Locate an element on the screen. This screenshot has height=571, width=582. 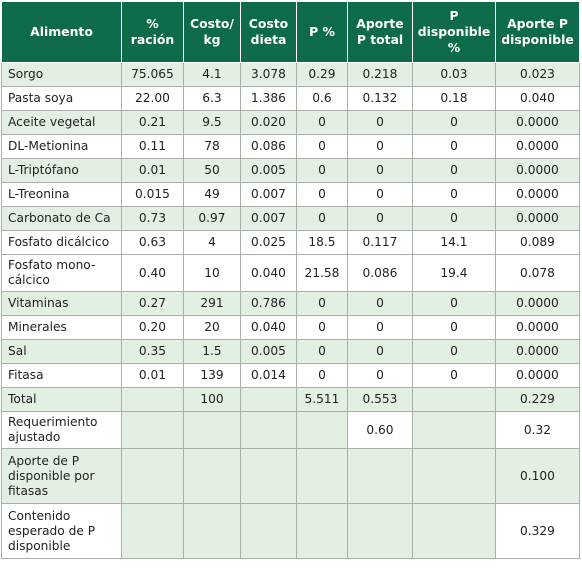
value-cell: 0.132 is located at coordinates (380, 98).